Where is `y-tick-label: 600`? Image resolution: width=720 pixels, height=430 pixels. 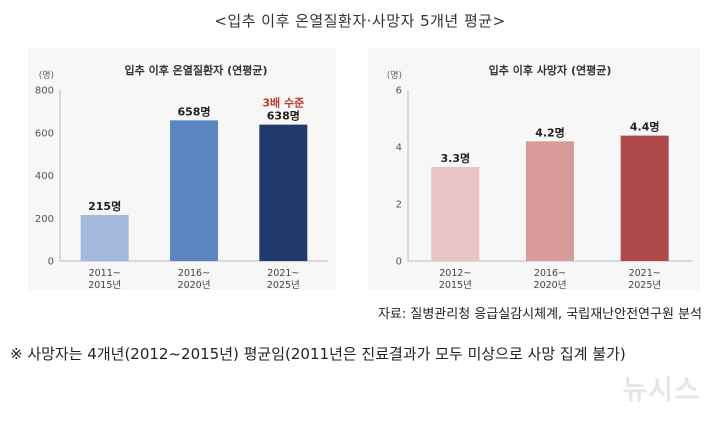
y-tick-label: 600 is located at coordinates (44, 133).